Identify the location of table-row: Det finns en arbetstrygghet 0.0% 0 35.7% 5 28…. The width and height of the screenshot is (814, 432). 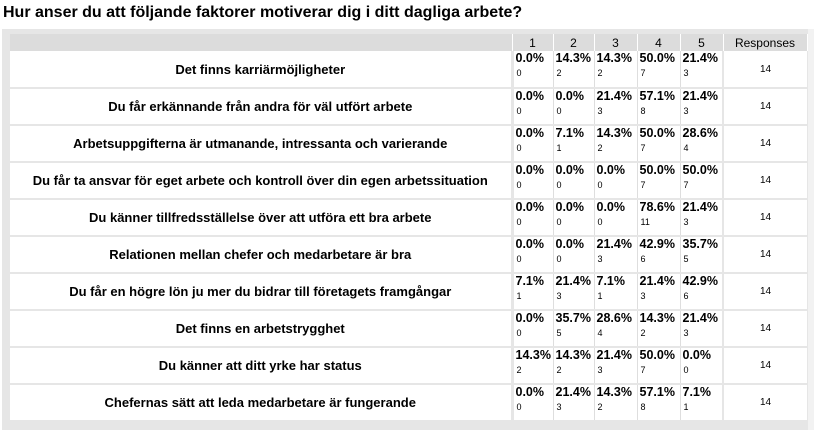
(408, 329).